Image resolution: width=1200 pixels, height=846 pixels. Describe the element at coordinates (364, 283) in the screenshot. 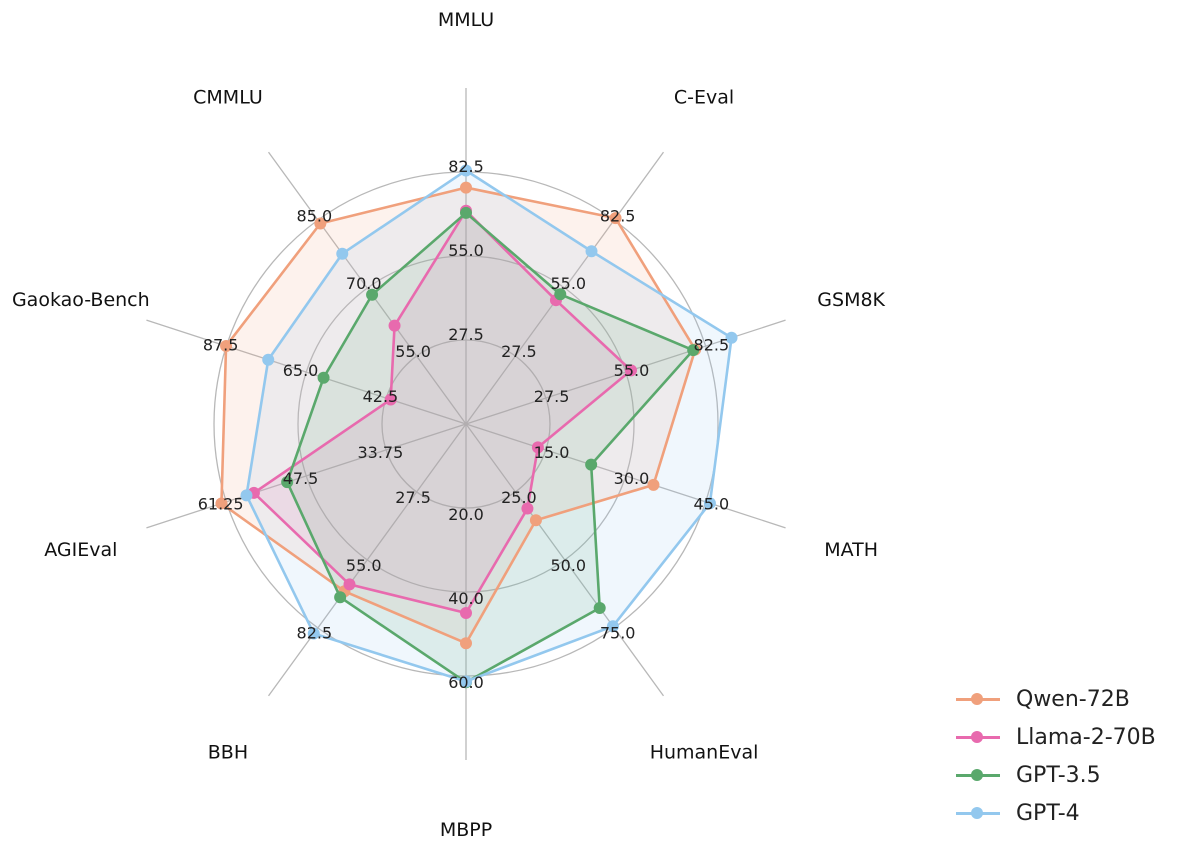

I see `tick-label: 70.0` at that location.